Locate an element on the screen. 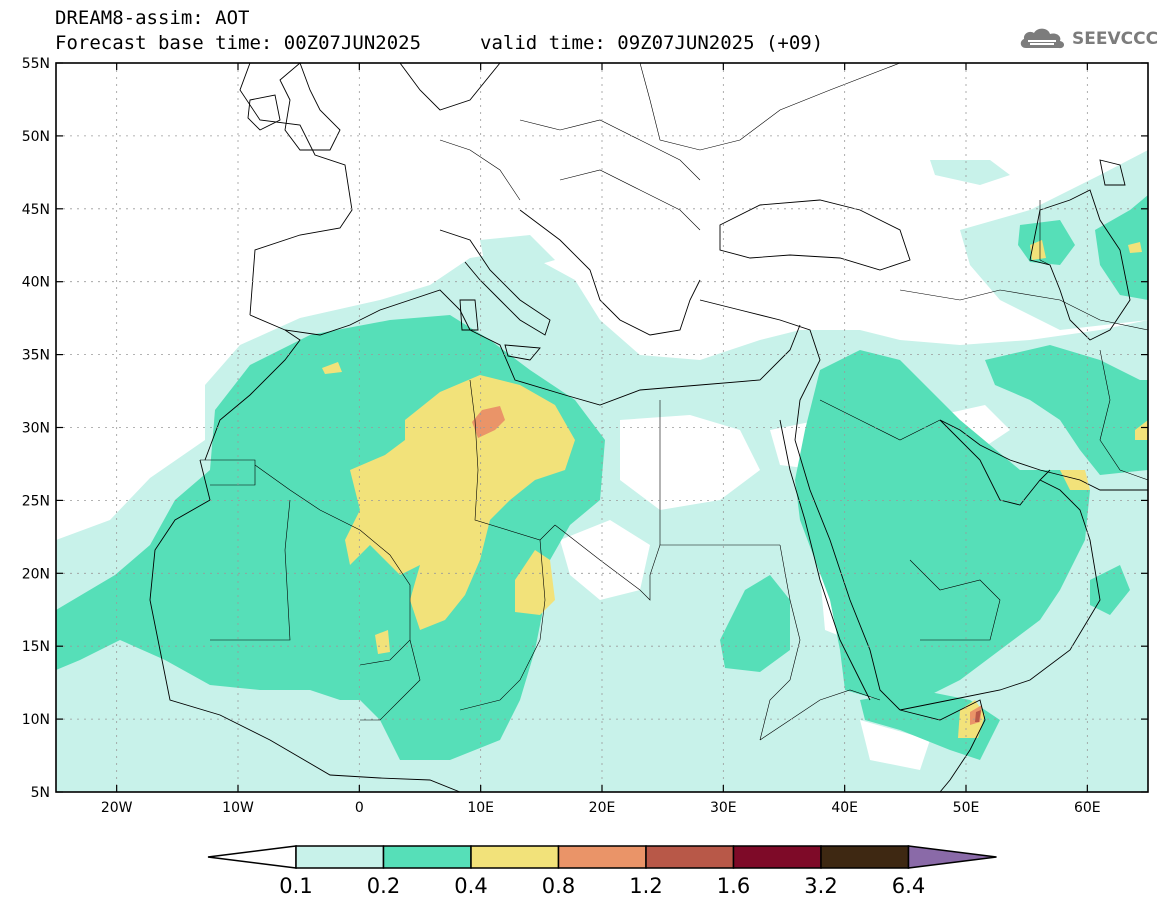 Image resolution: width=1165 pixels, height=905 pixels. forecast-base-time: Forecast base time: 00Z07JUN2025 is located at coordinates (238, 43).